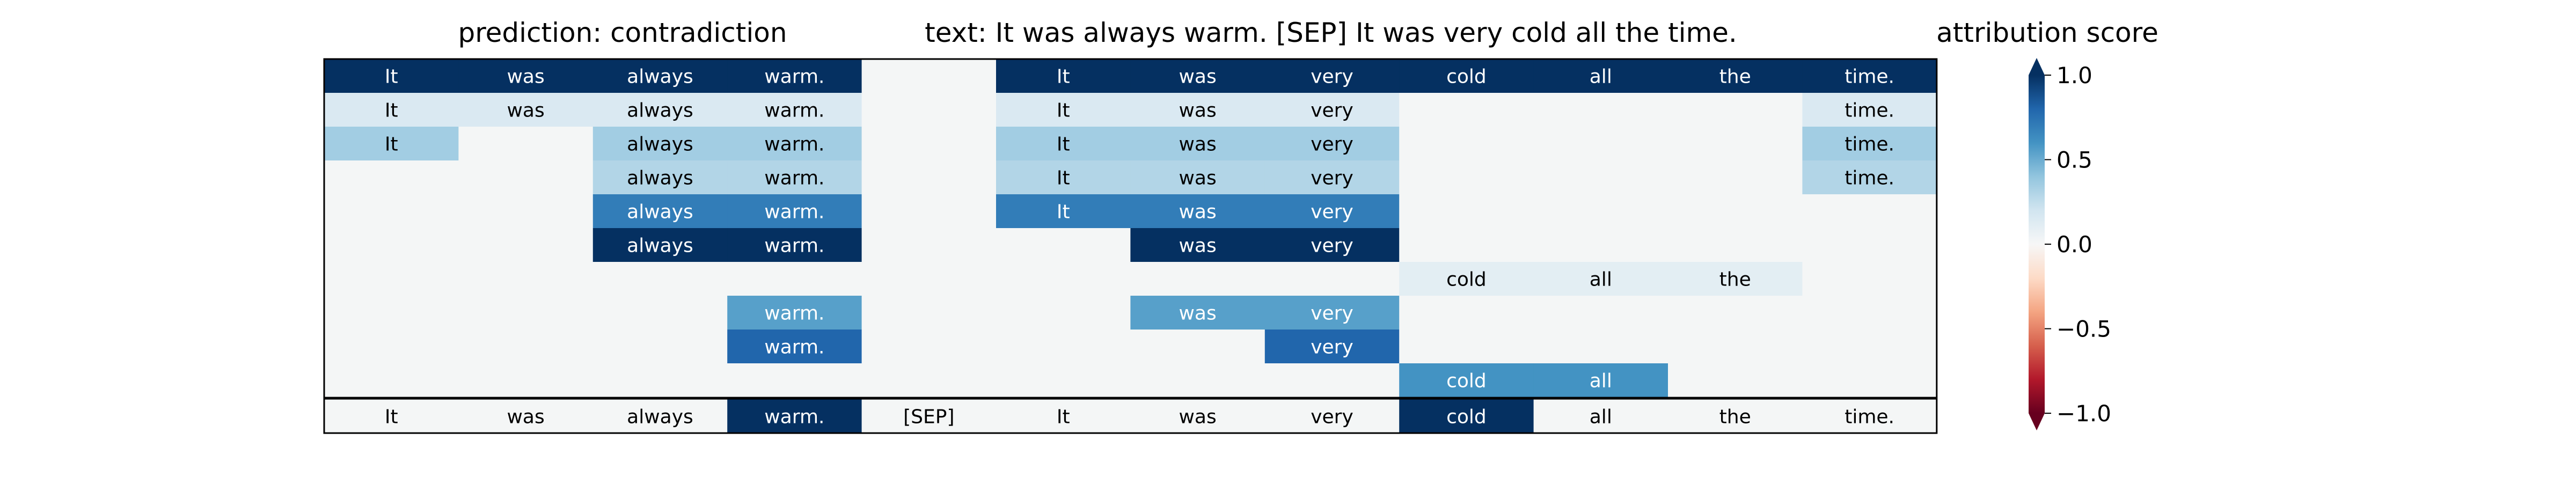  What do you see at coordinates (2070, 244) in the screenshot?
I see `colorbar: 1.0 0.5 0.0 −0.5 −1.0` at bounding box center [2070, 244].